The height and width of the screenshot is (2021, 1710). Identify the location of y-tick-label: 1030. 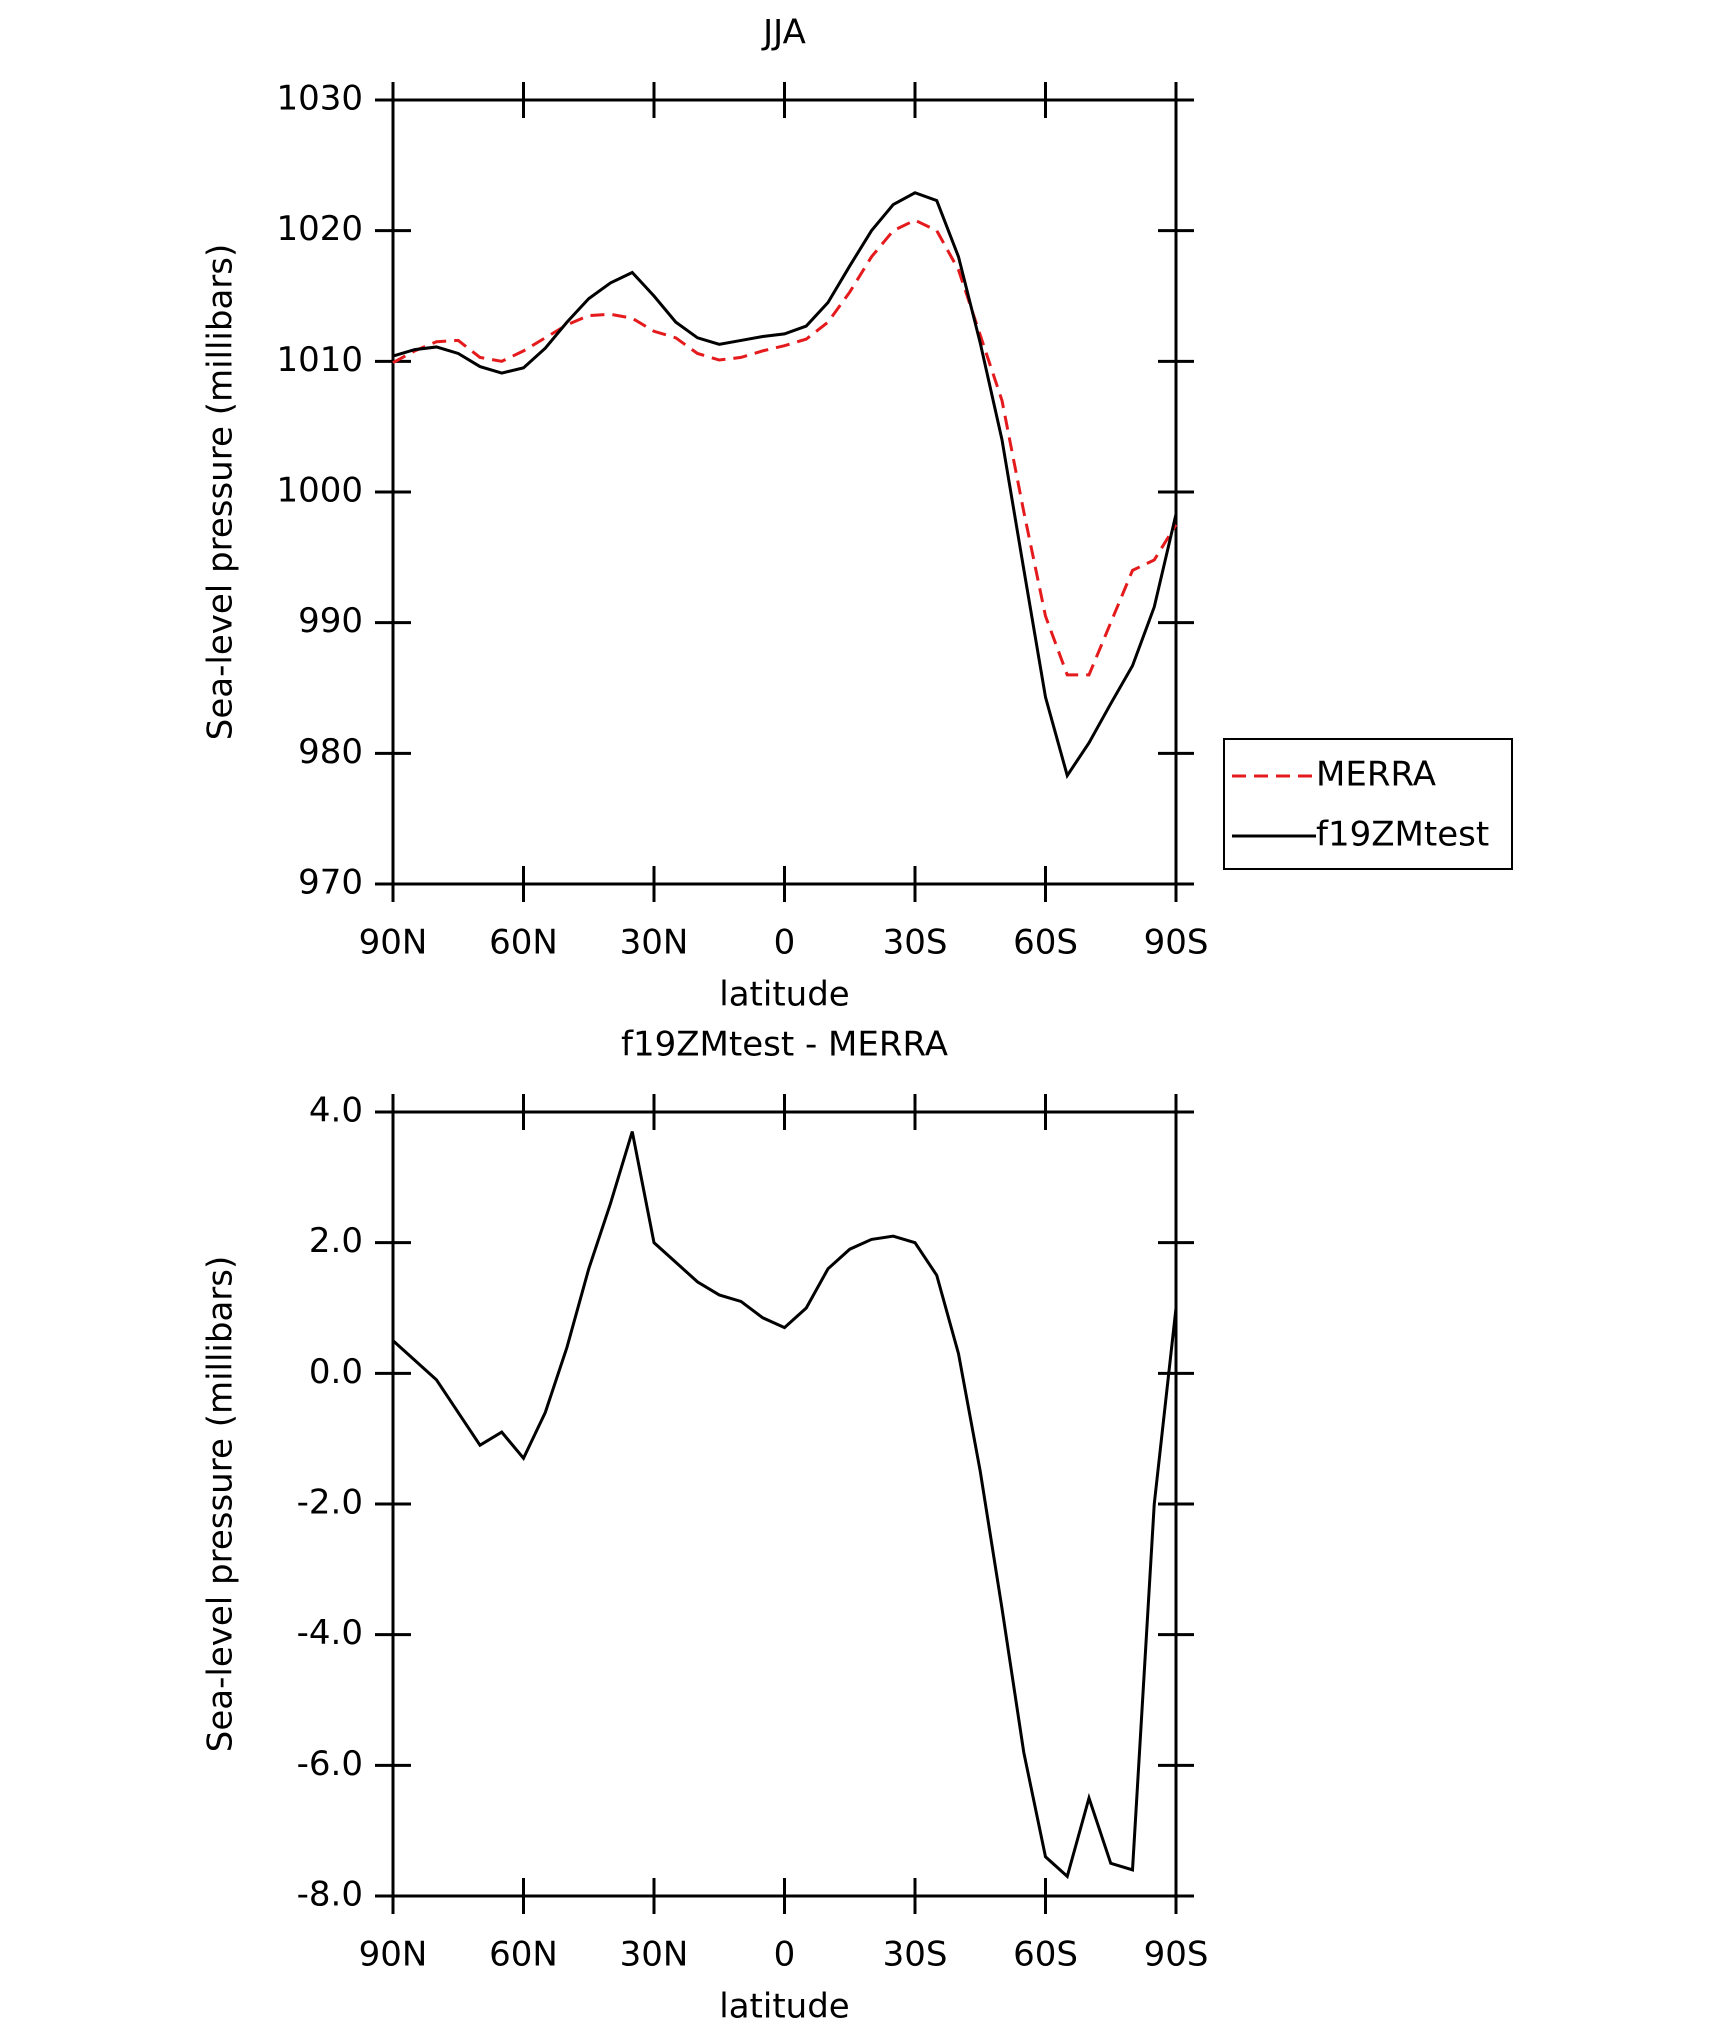
(319, 99).